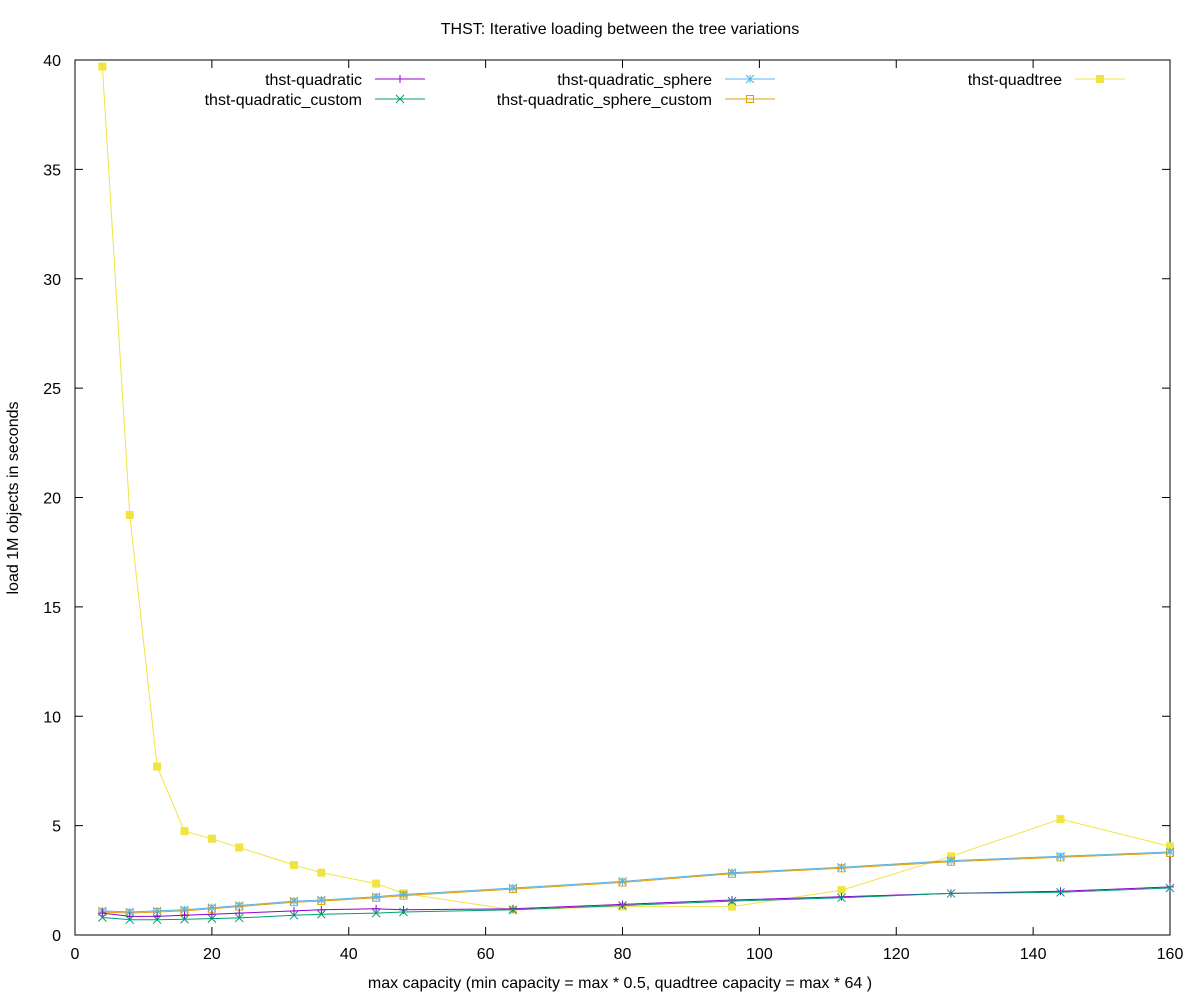 The image size is (1200, 1000). Describe the element at coordinates (56, 827) in the screenshot. I see `y-tick-label: 5` at that location.